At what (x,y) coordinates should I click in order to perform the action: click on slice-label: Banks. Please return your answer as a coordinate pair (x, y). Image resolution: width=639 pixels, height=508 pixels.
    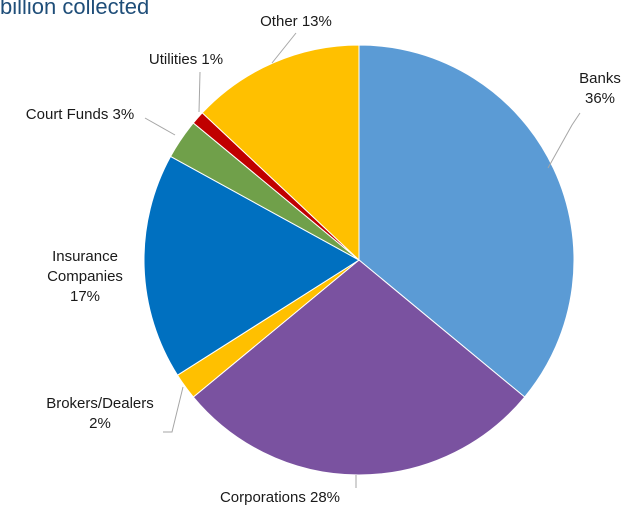
    Looking at the image, I should click on (600, 78).